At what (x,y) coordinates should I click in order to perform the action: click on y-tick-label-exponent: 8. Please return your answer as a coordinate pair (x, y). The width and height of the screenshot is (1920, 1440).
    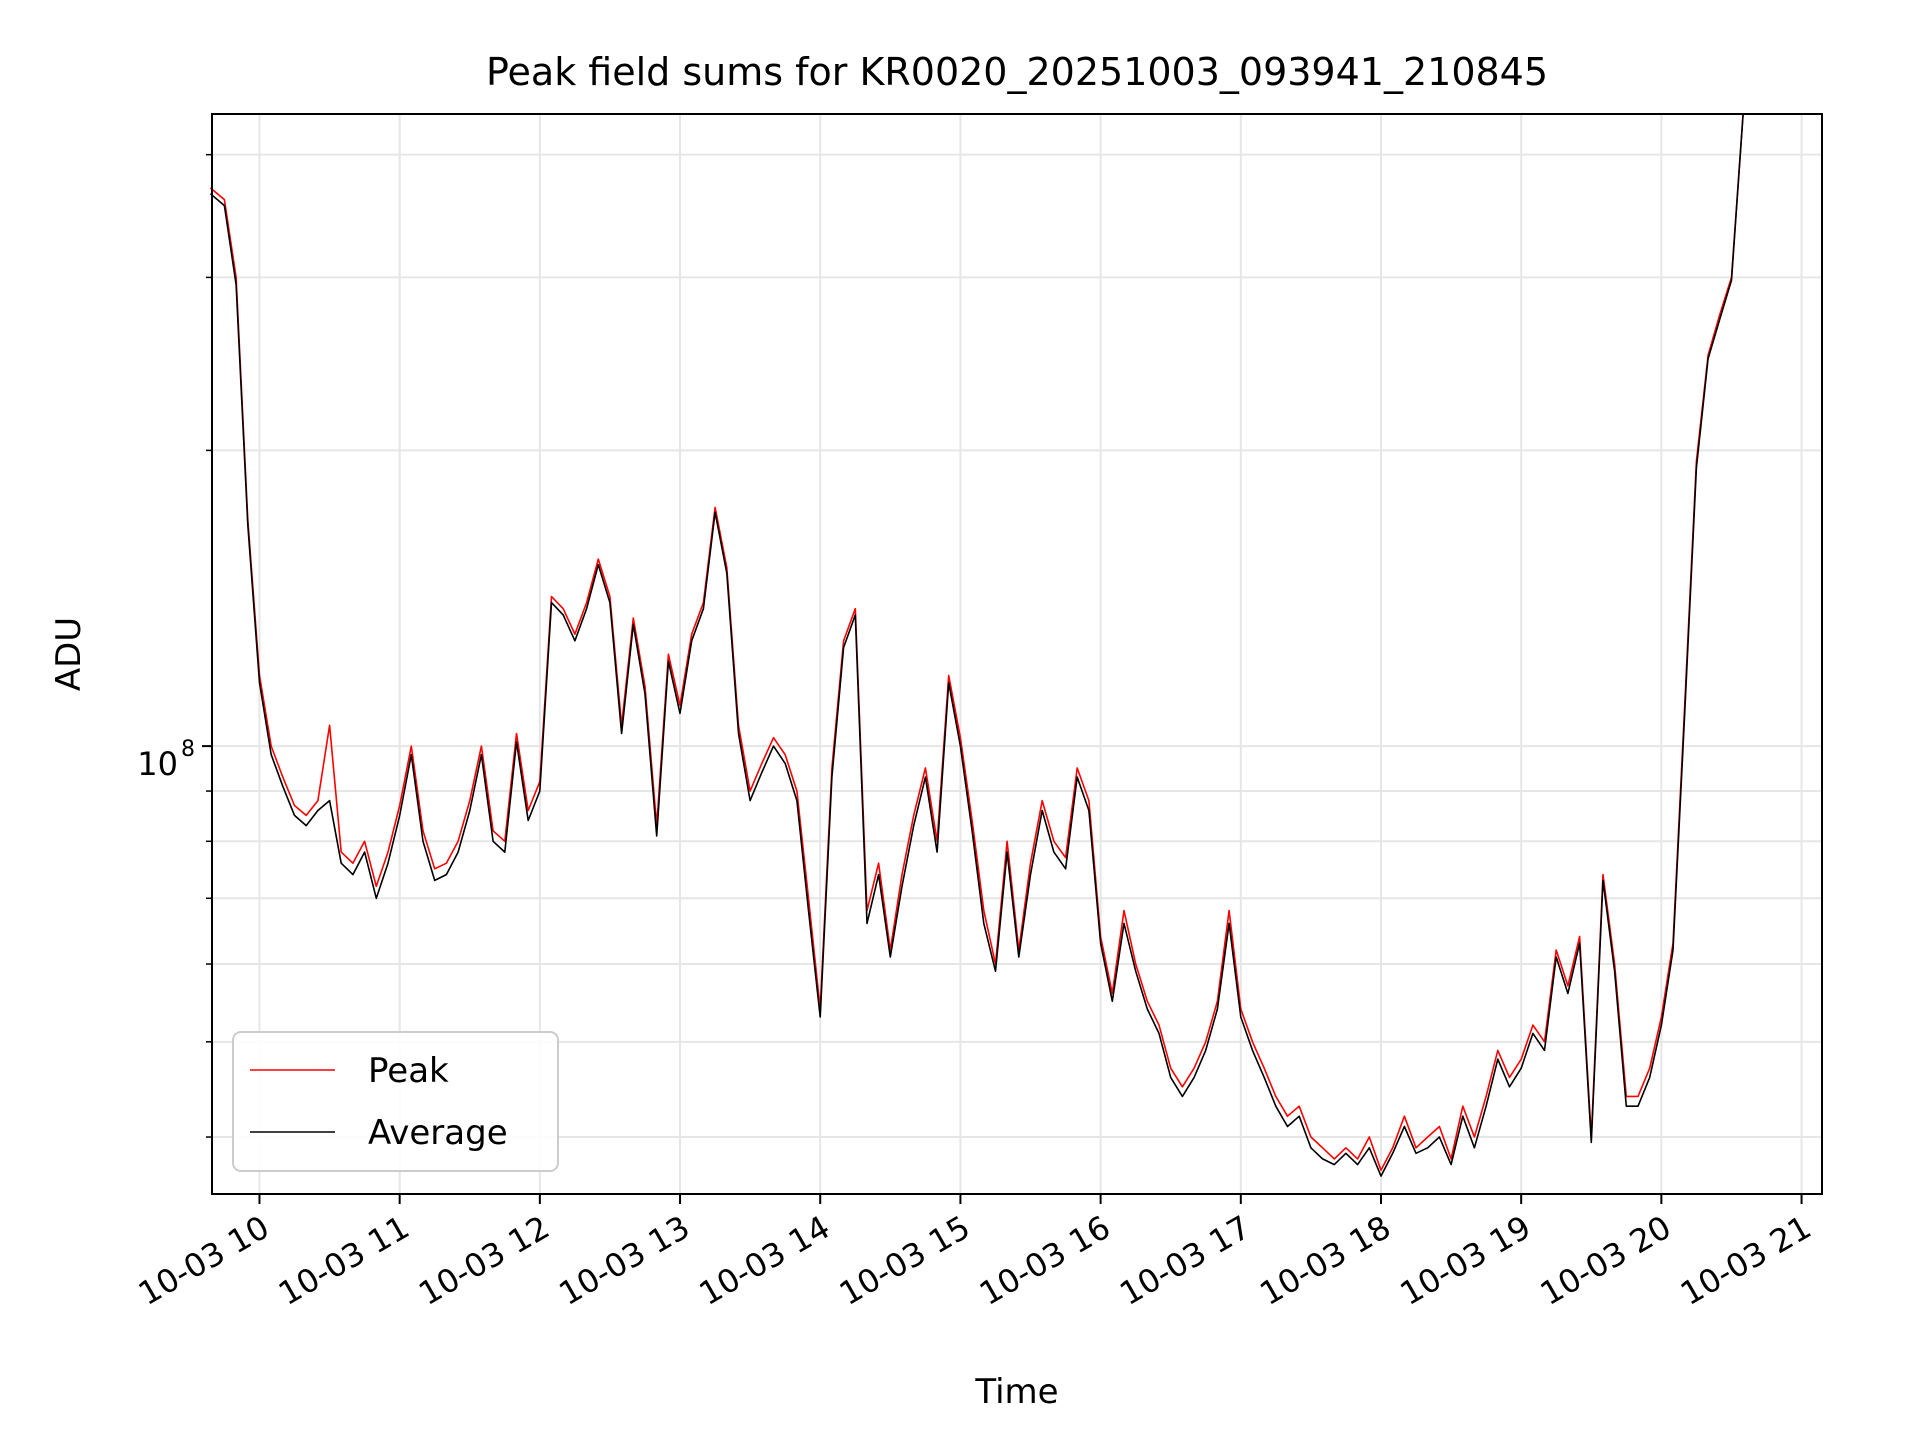
    Looking at the image, I should click on (188, 749).